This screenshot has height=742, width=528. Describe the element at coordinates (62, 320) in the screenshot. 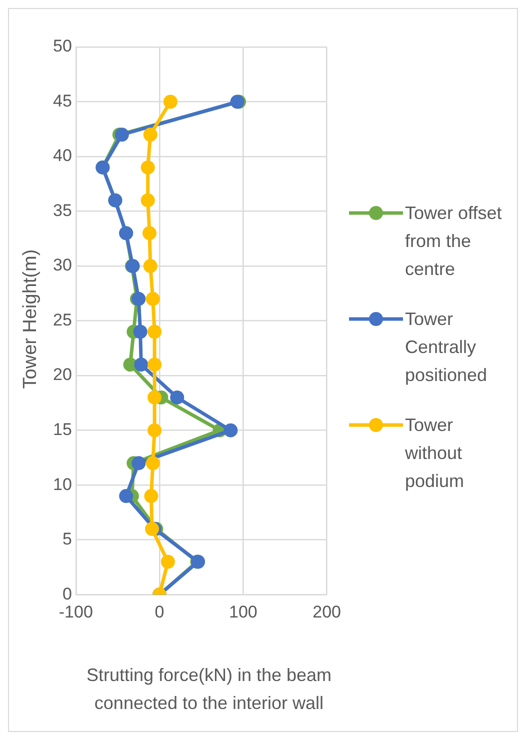

I see `y-tick-label: 25` at that location.